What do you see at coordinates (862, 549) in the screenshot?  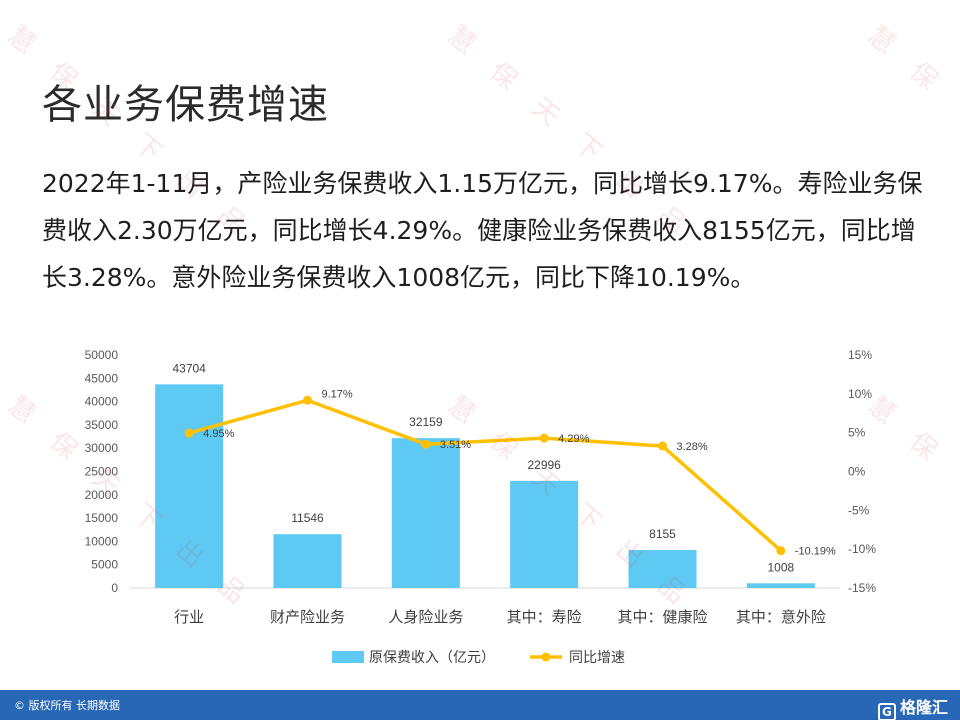 I see `y-right-tick-label: -10%` at bounding box center [862, 549].